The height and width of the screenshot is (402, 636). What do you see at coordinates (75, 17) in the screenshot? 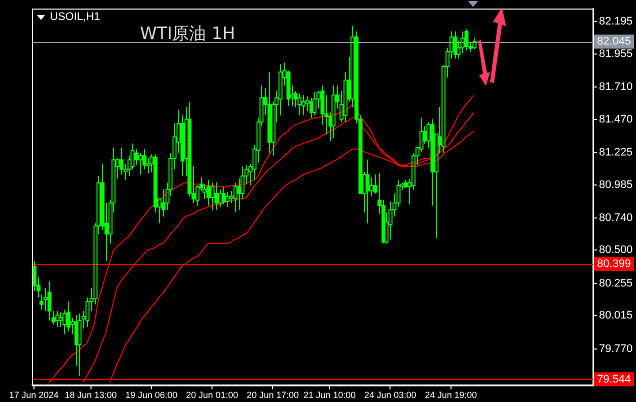
I see `chart-subtitle: USOIL,H1` at bounding box center [75, 17].